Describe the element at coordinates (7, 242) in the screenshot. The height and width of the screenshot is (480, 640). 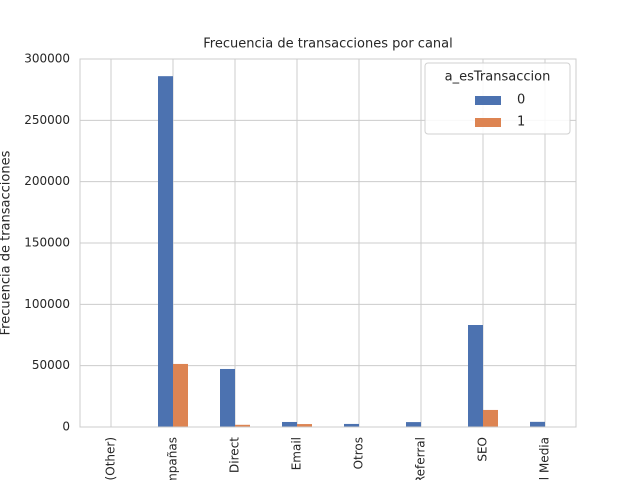
I see `y-axis-label: Frecuencia de transacciones` at that location.